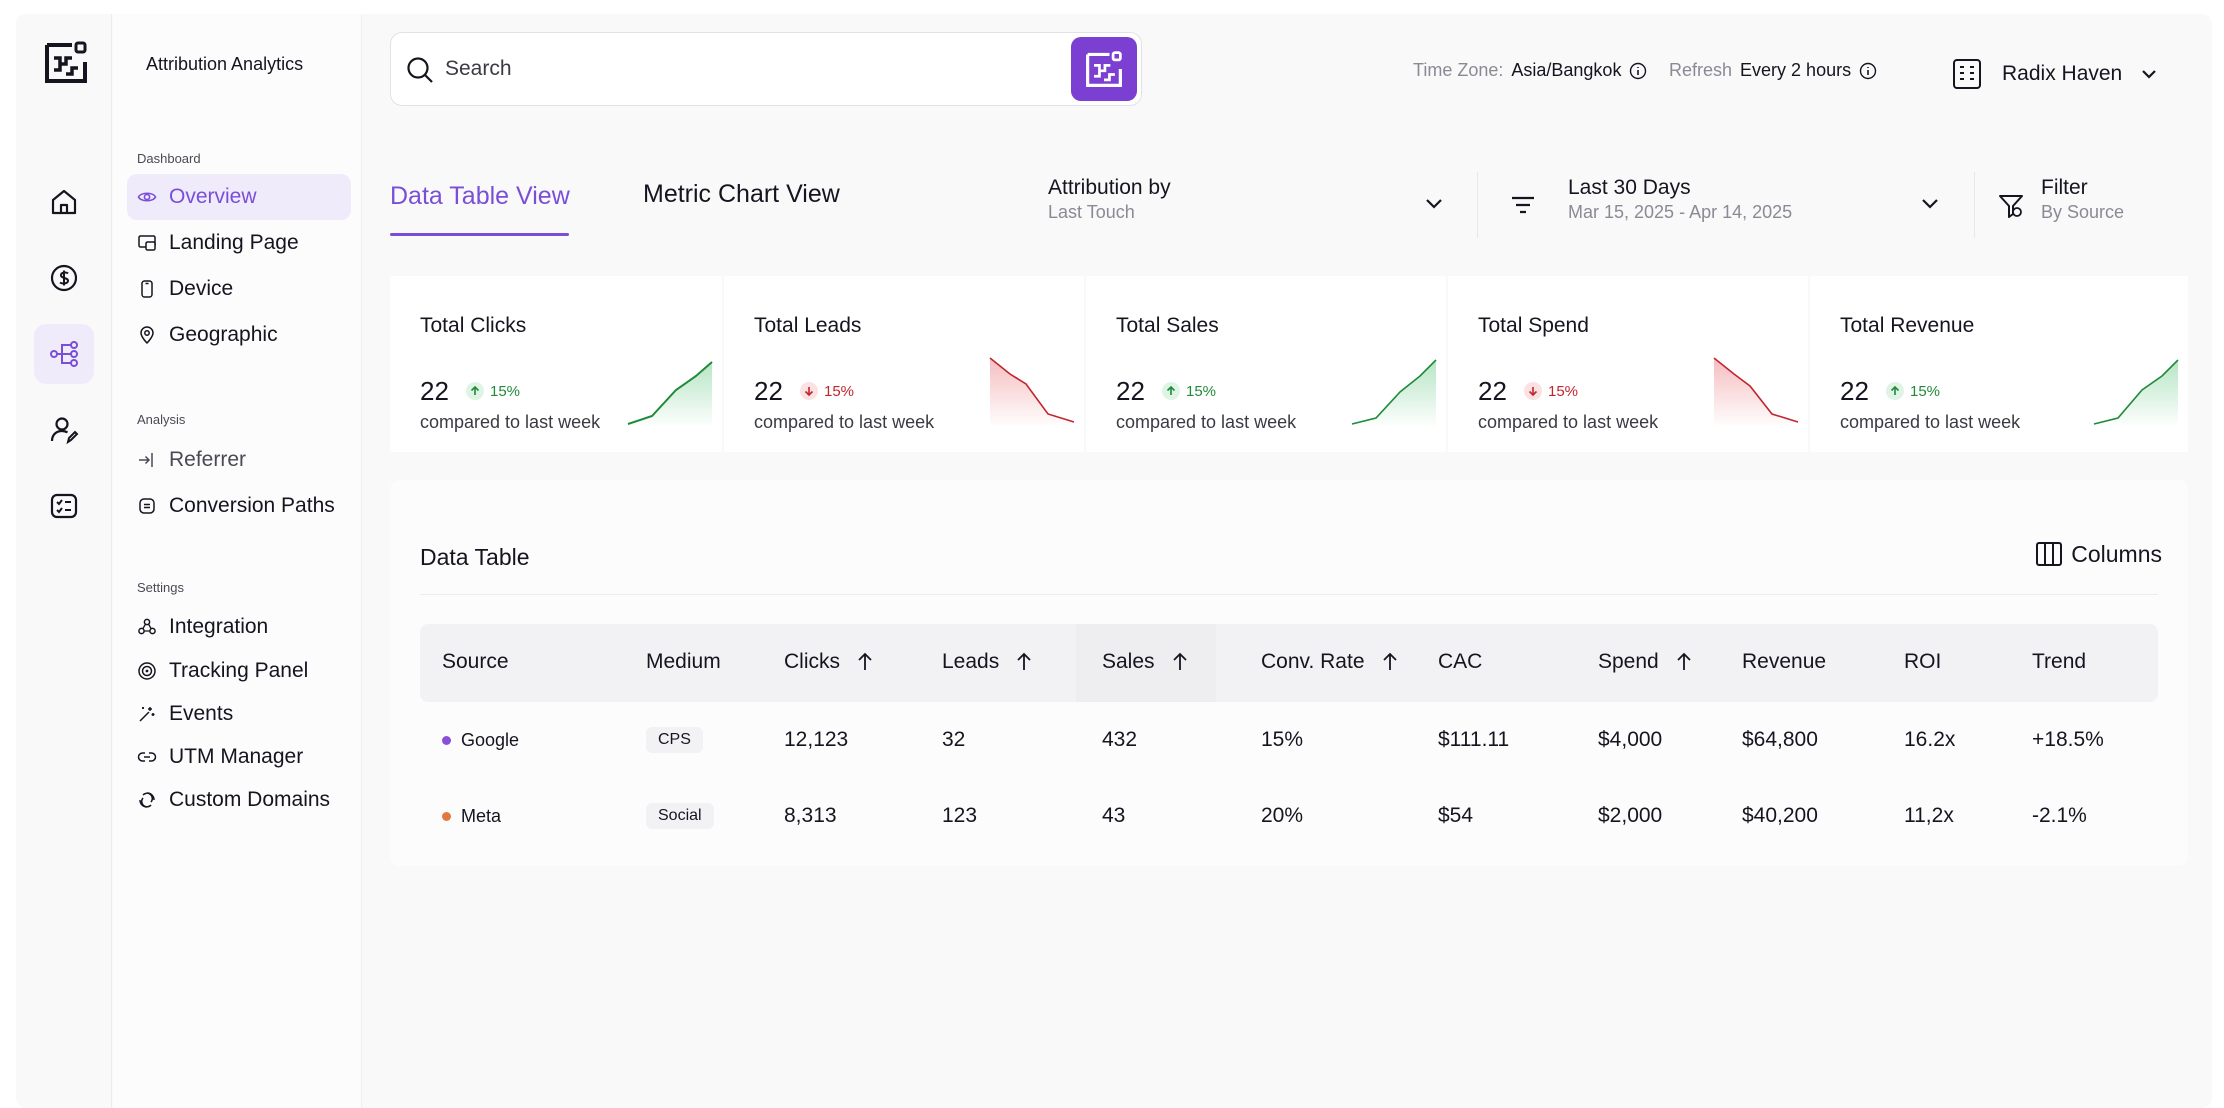 This screenshot has height=1108, width=2224. I want to click on link-icon, so click(147, 757).